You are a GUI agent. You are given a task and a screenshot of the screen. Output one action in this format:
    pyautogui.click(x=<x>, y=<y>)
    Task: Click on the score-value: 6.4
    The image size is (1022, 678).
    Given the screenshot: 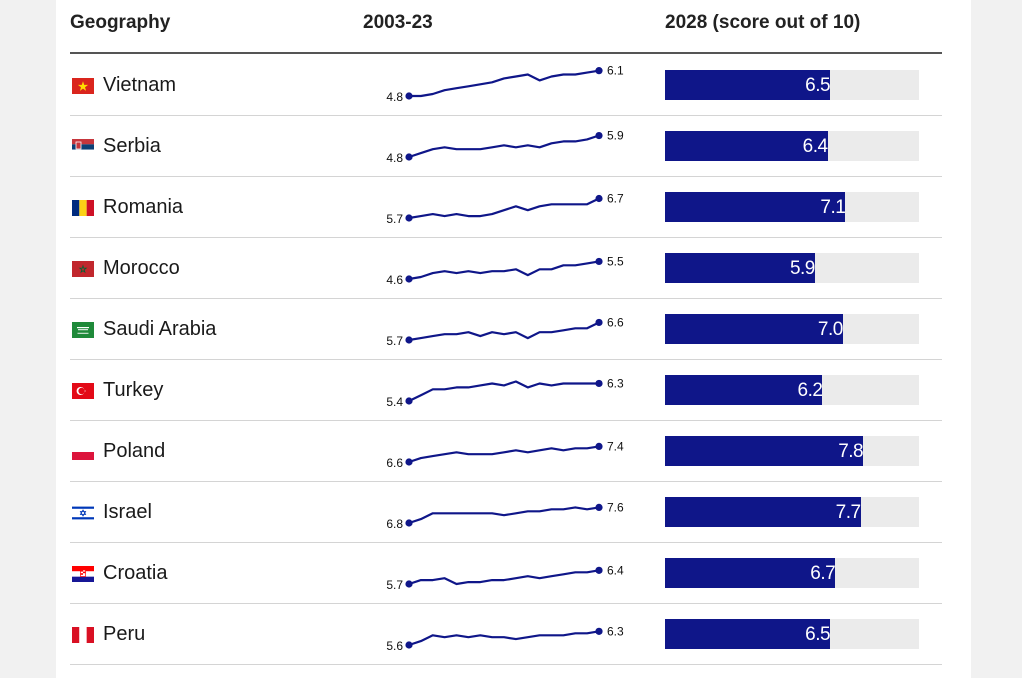 What is the action you would take?
    pyautogui.click(x=815, y=146)
    